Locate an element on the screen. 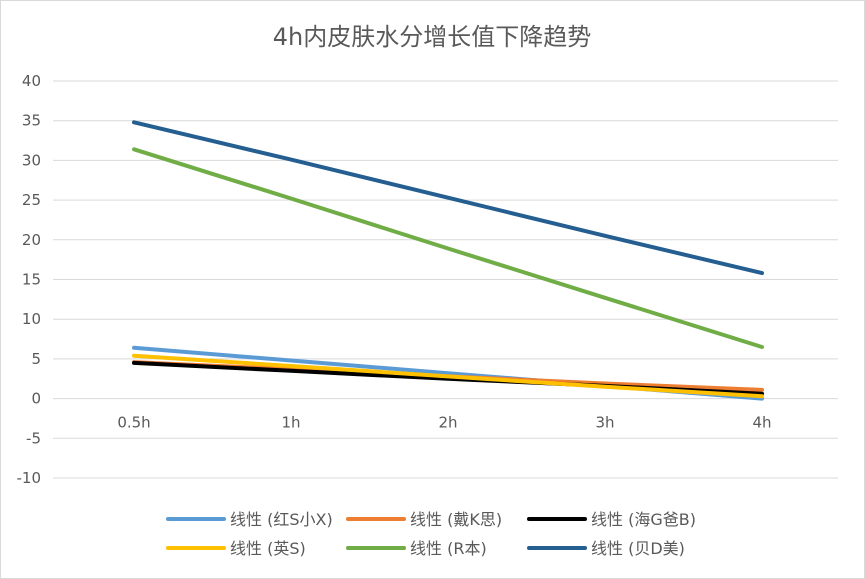 Image resolution: width=865 pixels, height=579 pixels. x-tick-label: 0.5h is located at coordinates (133, 423).